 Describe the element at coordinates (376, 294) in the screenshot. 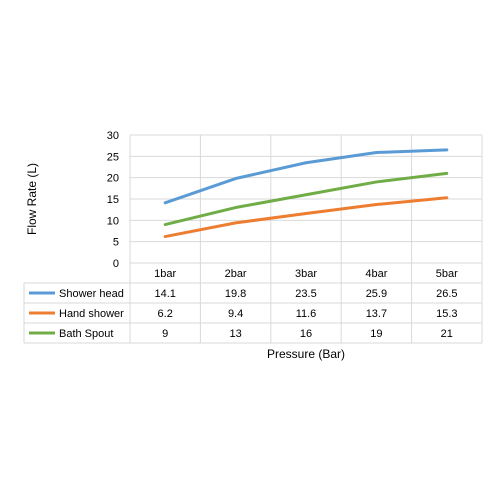

I see `data-cell: 25.9` at that location.